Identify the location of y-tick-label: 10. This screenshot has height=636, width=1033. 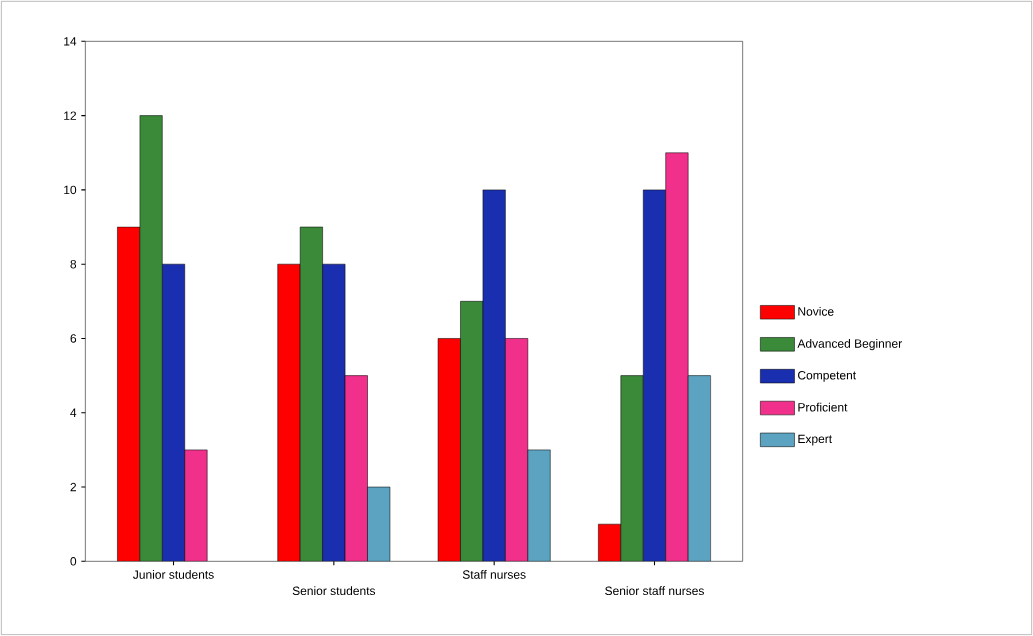
(70, 190).